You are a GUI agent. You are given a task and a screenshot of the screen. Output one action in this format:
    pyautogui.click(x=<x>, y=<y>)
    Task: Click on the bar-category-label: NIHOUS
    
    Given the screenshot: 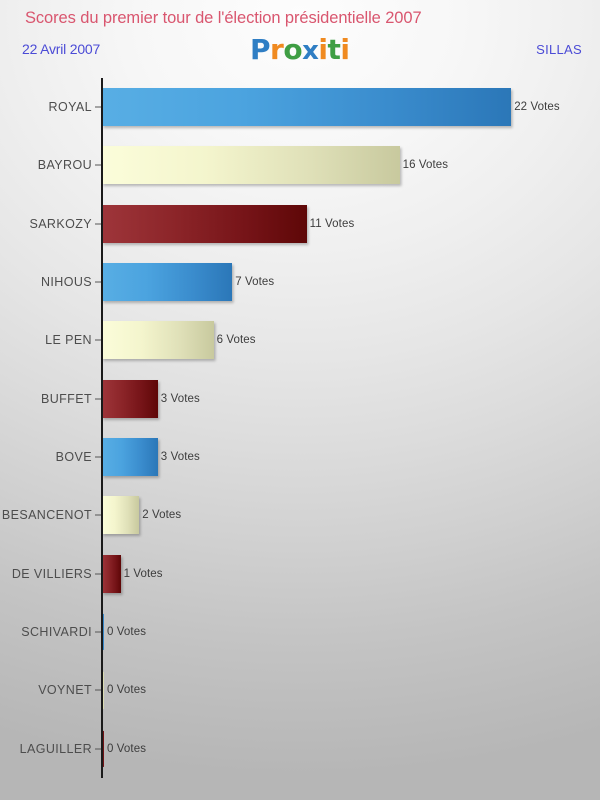 What is the action you would take?
    pyautogui.click(x=66, y=282)
    